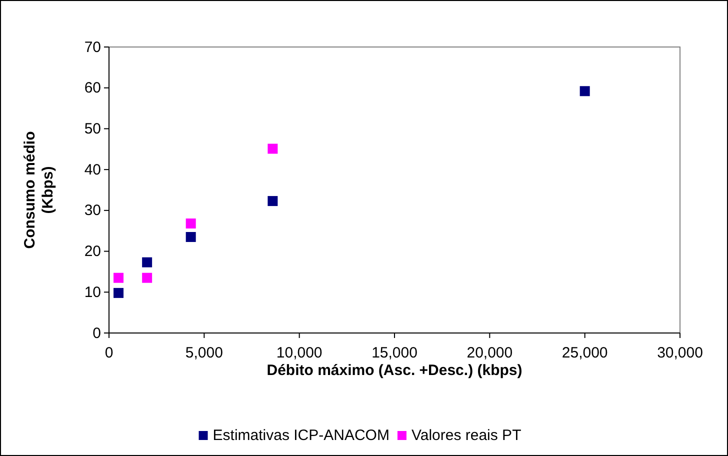  I want to click on x-tick-label: 25,000, so click(585, 353).